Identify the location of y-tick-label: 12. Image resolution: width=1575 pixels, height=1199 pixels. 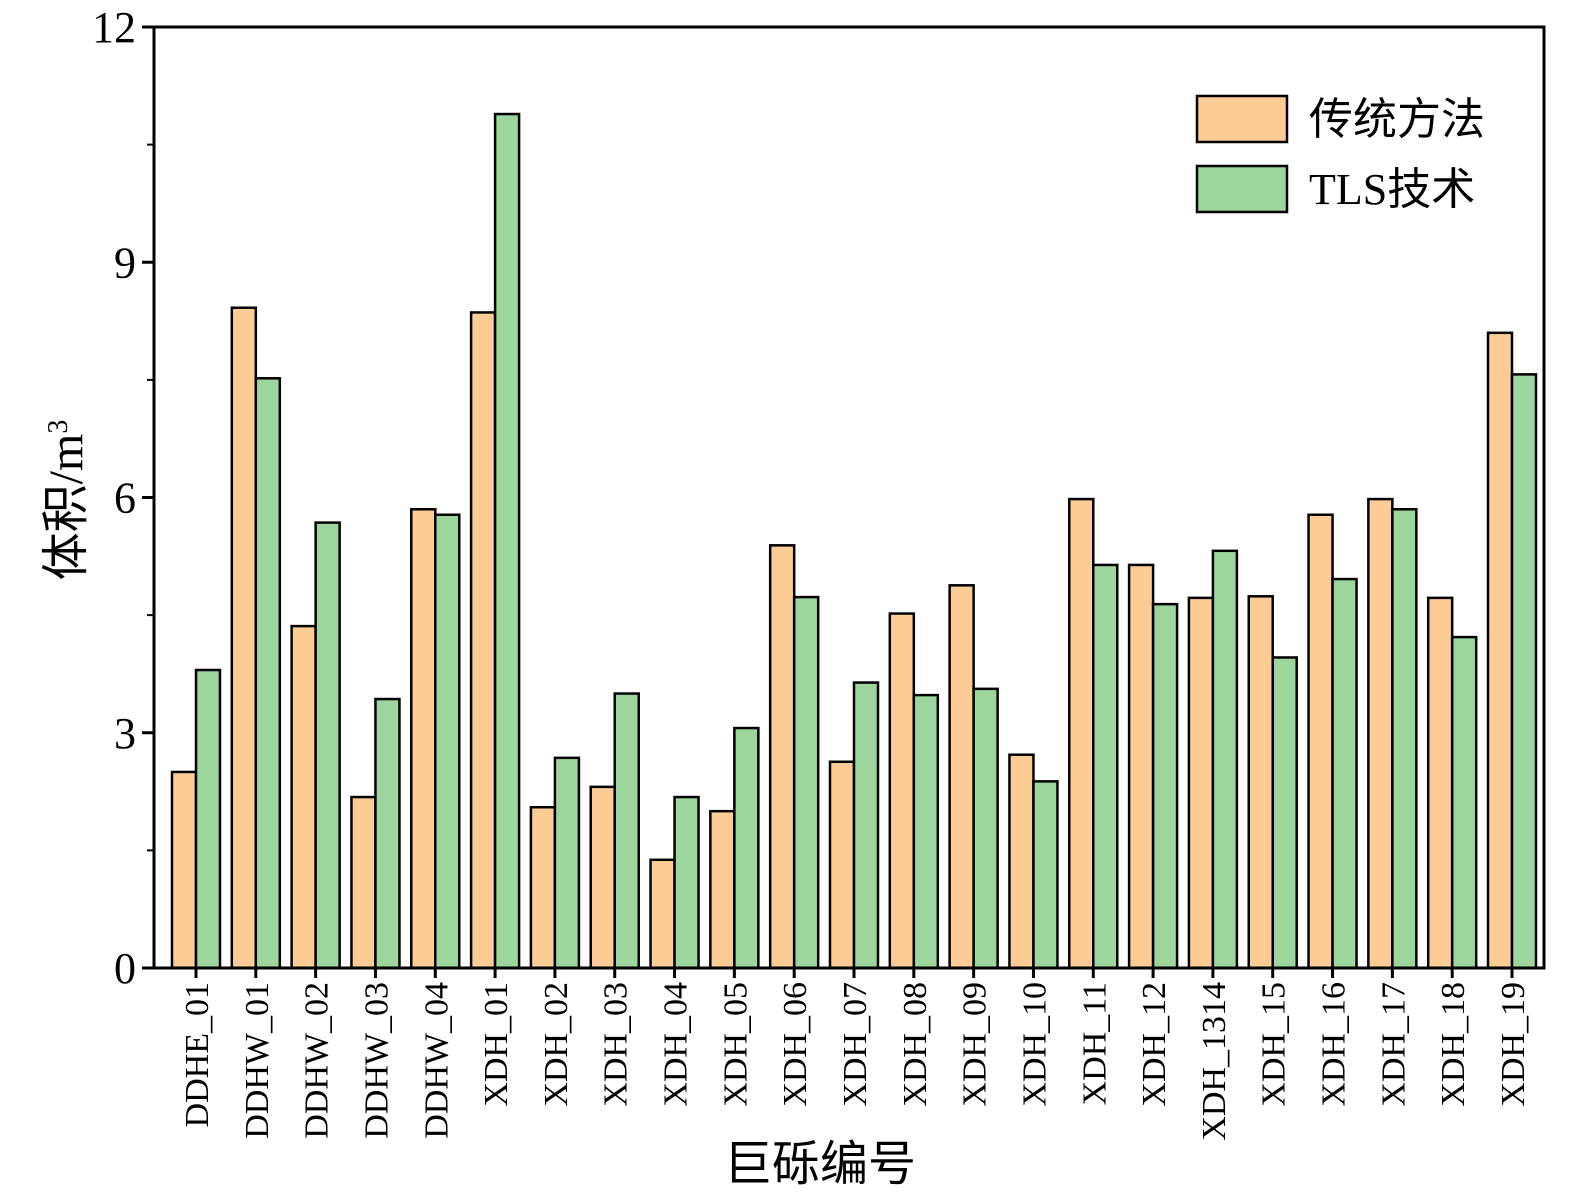
(114, 27).